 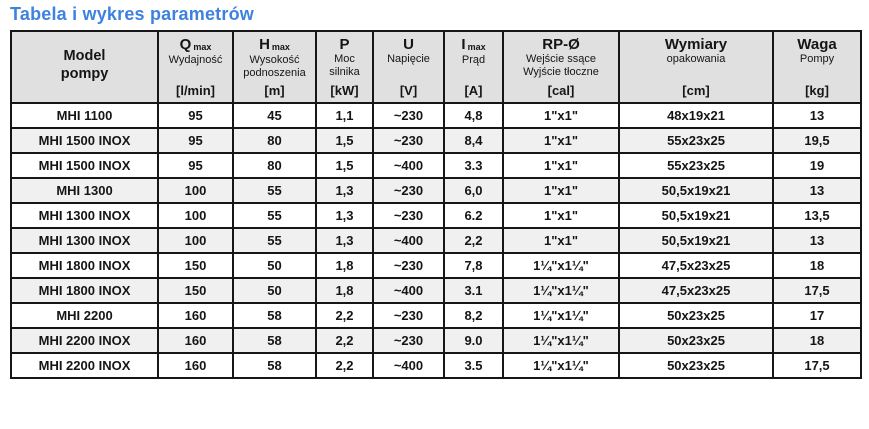 What do you see at coordinates (408, 67) in the screenshot?
I see `header-cell-voltage: U Napięcie [V]` at bounding box center [408, 67].